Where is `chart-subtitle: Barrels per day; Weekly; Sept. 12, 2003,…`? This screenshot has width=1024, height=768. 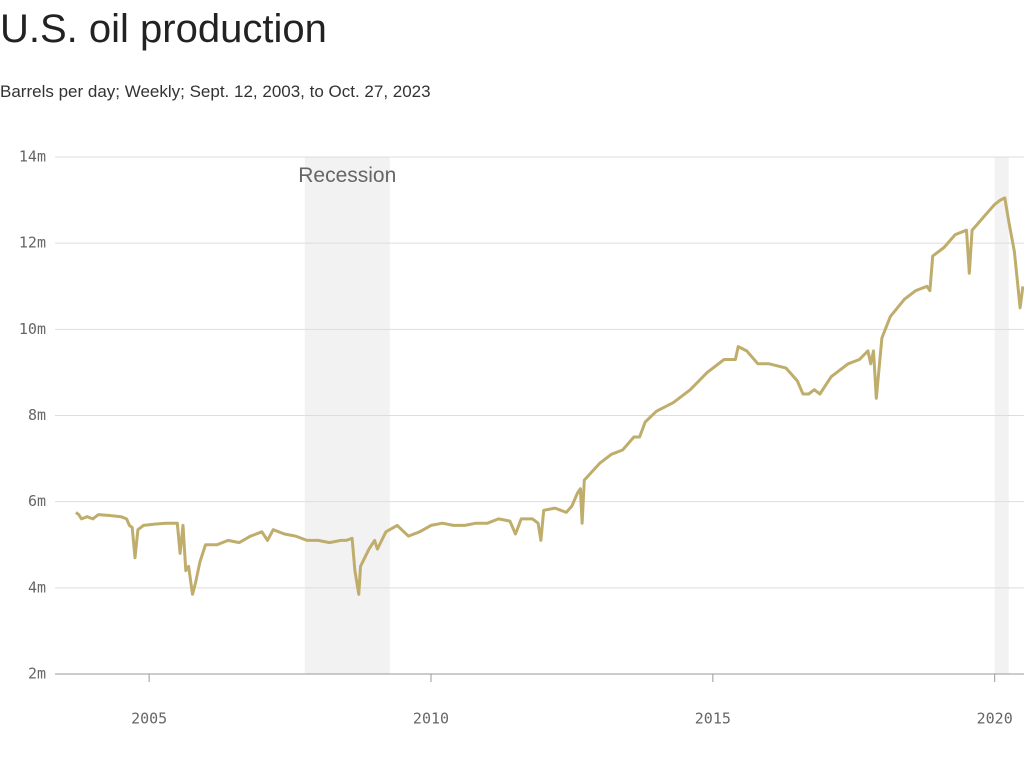
chart-subtitle: Barrels per day; Weekly; Sept. 12, 2003,… is located at coordinates (215, 91).